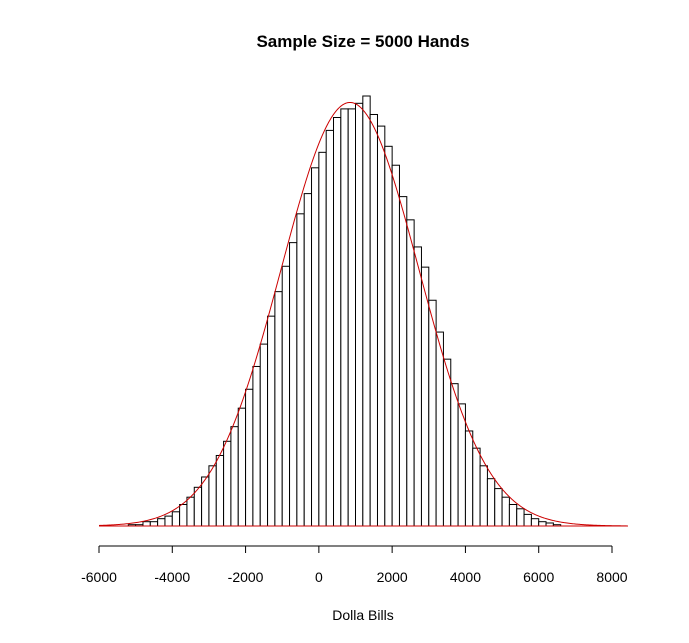  Describe the element at coordinates (362, 41) in the screenshot. I see `chart-title: Sample Size = 5000 Hands` at that location.